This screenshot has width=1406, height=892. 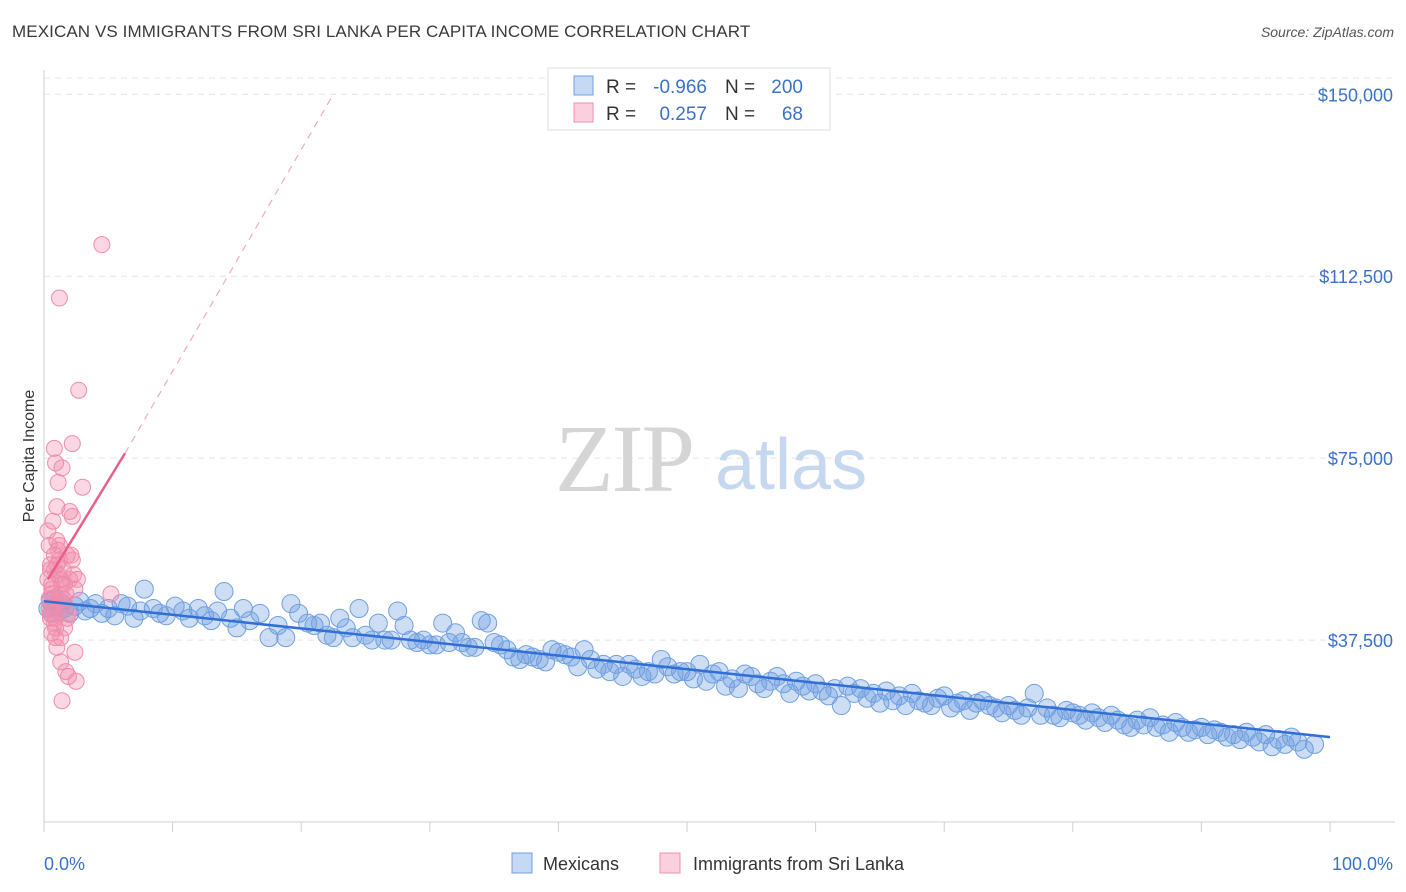 What do you see at coordinates (583, 112) in the screenshot?
I see `legend-swatch-sri-lanka` at bounding box center [583, 112].